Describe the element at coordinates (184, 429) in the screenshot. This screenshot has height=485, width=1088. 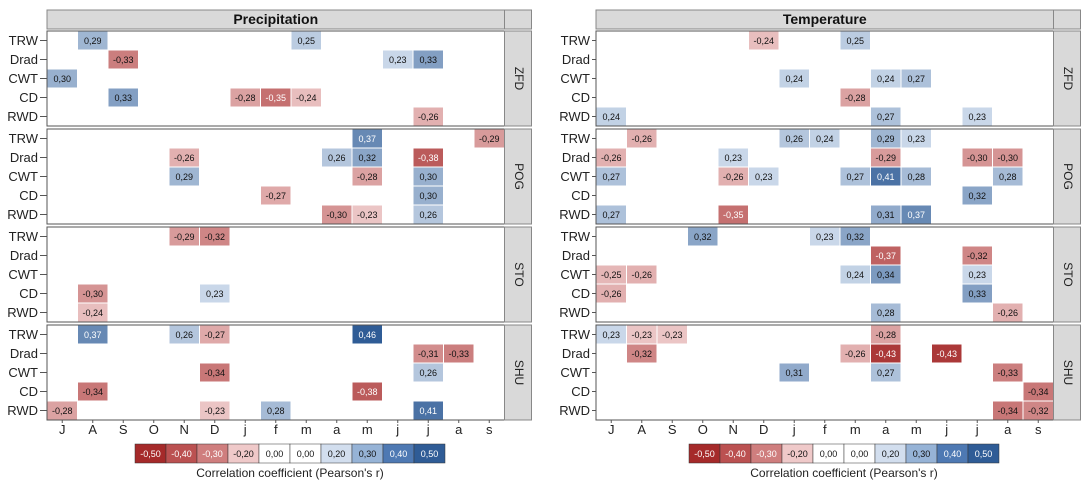
I see `x-tick-label: N` at that location.